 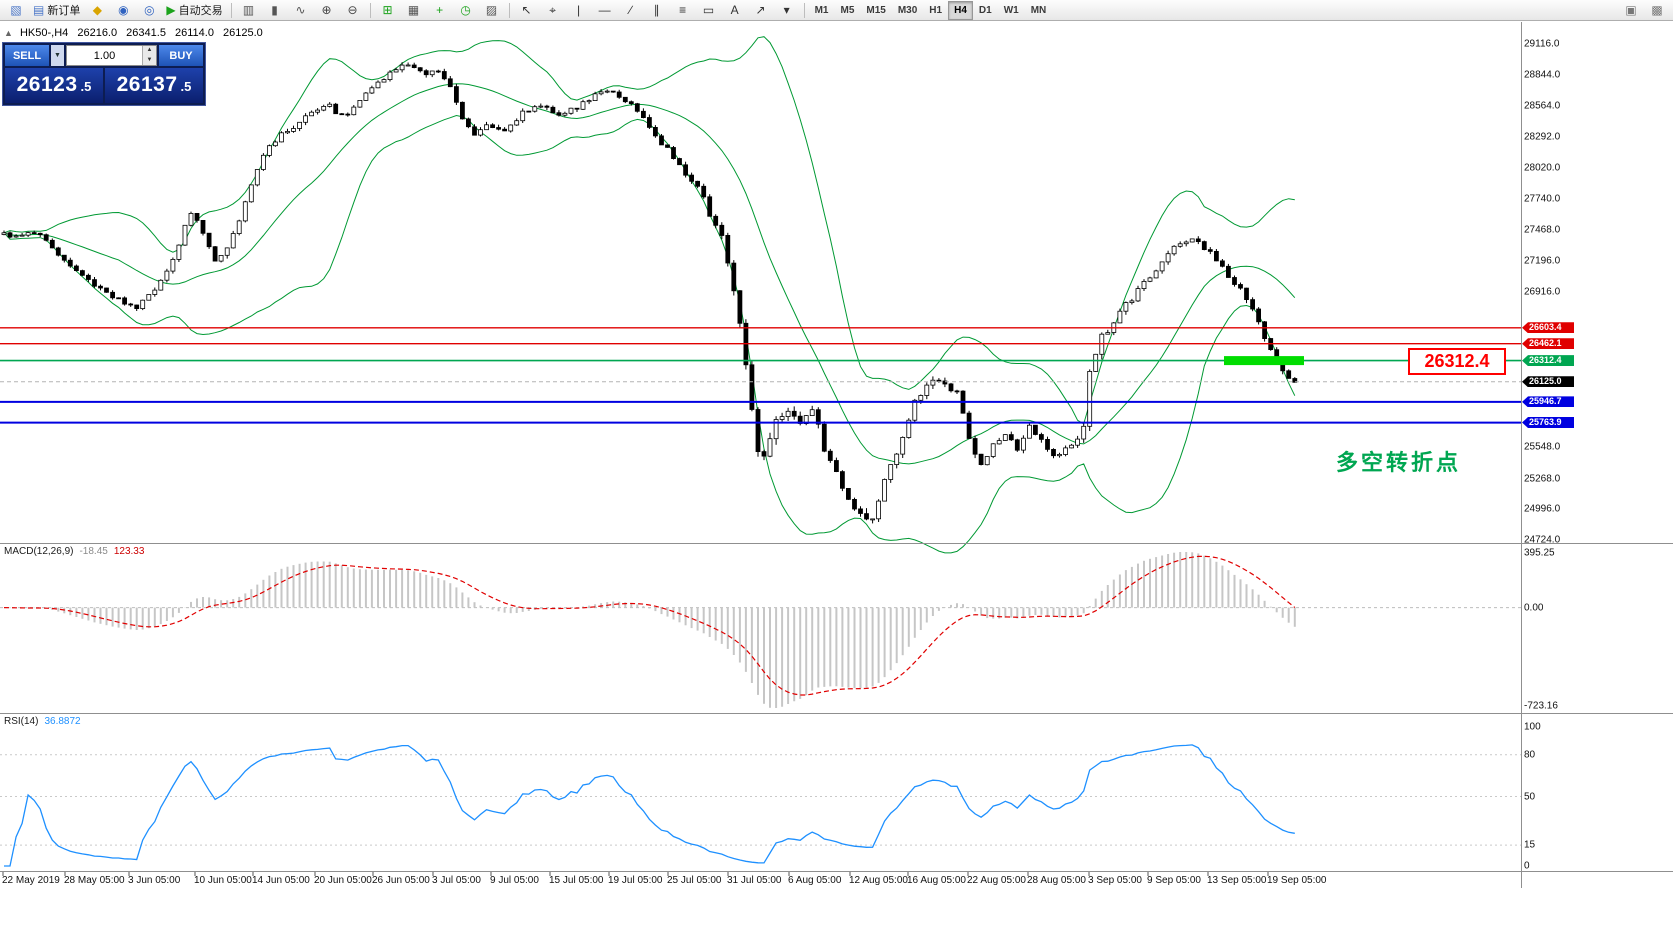 I want to click on timeframe-button-m1: M1, so click(x=821, y=10).